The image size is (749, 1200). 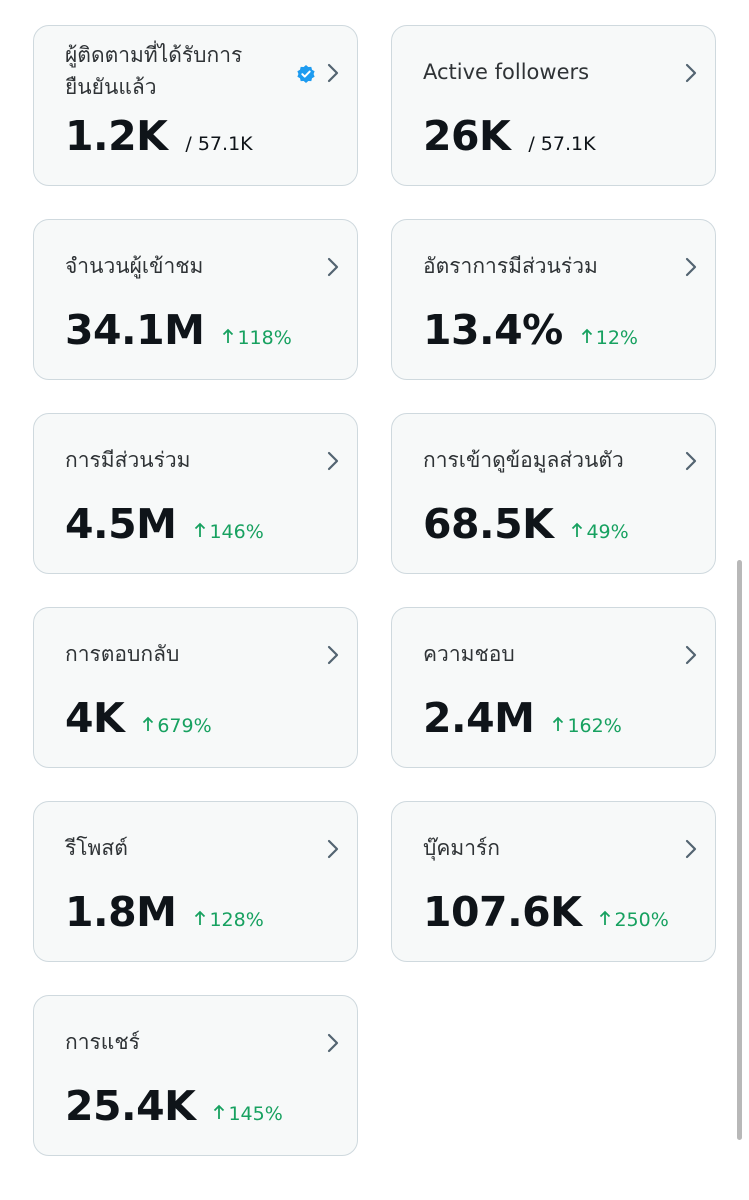 I want to click on metric-change: 146%, so click(x=229, y=532).